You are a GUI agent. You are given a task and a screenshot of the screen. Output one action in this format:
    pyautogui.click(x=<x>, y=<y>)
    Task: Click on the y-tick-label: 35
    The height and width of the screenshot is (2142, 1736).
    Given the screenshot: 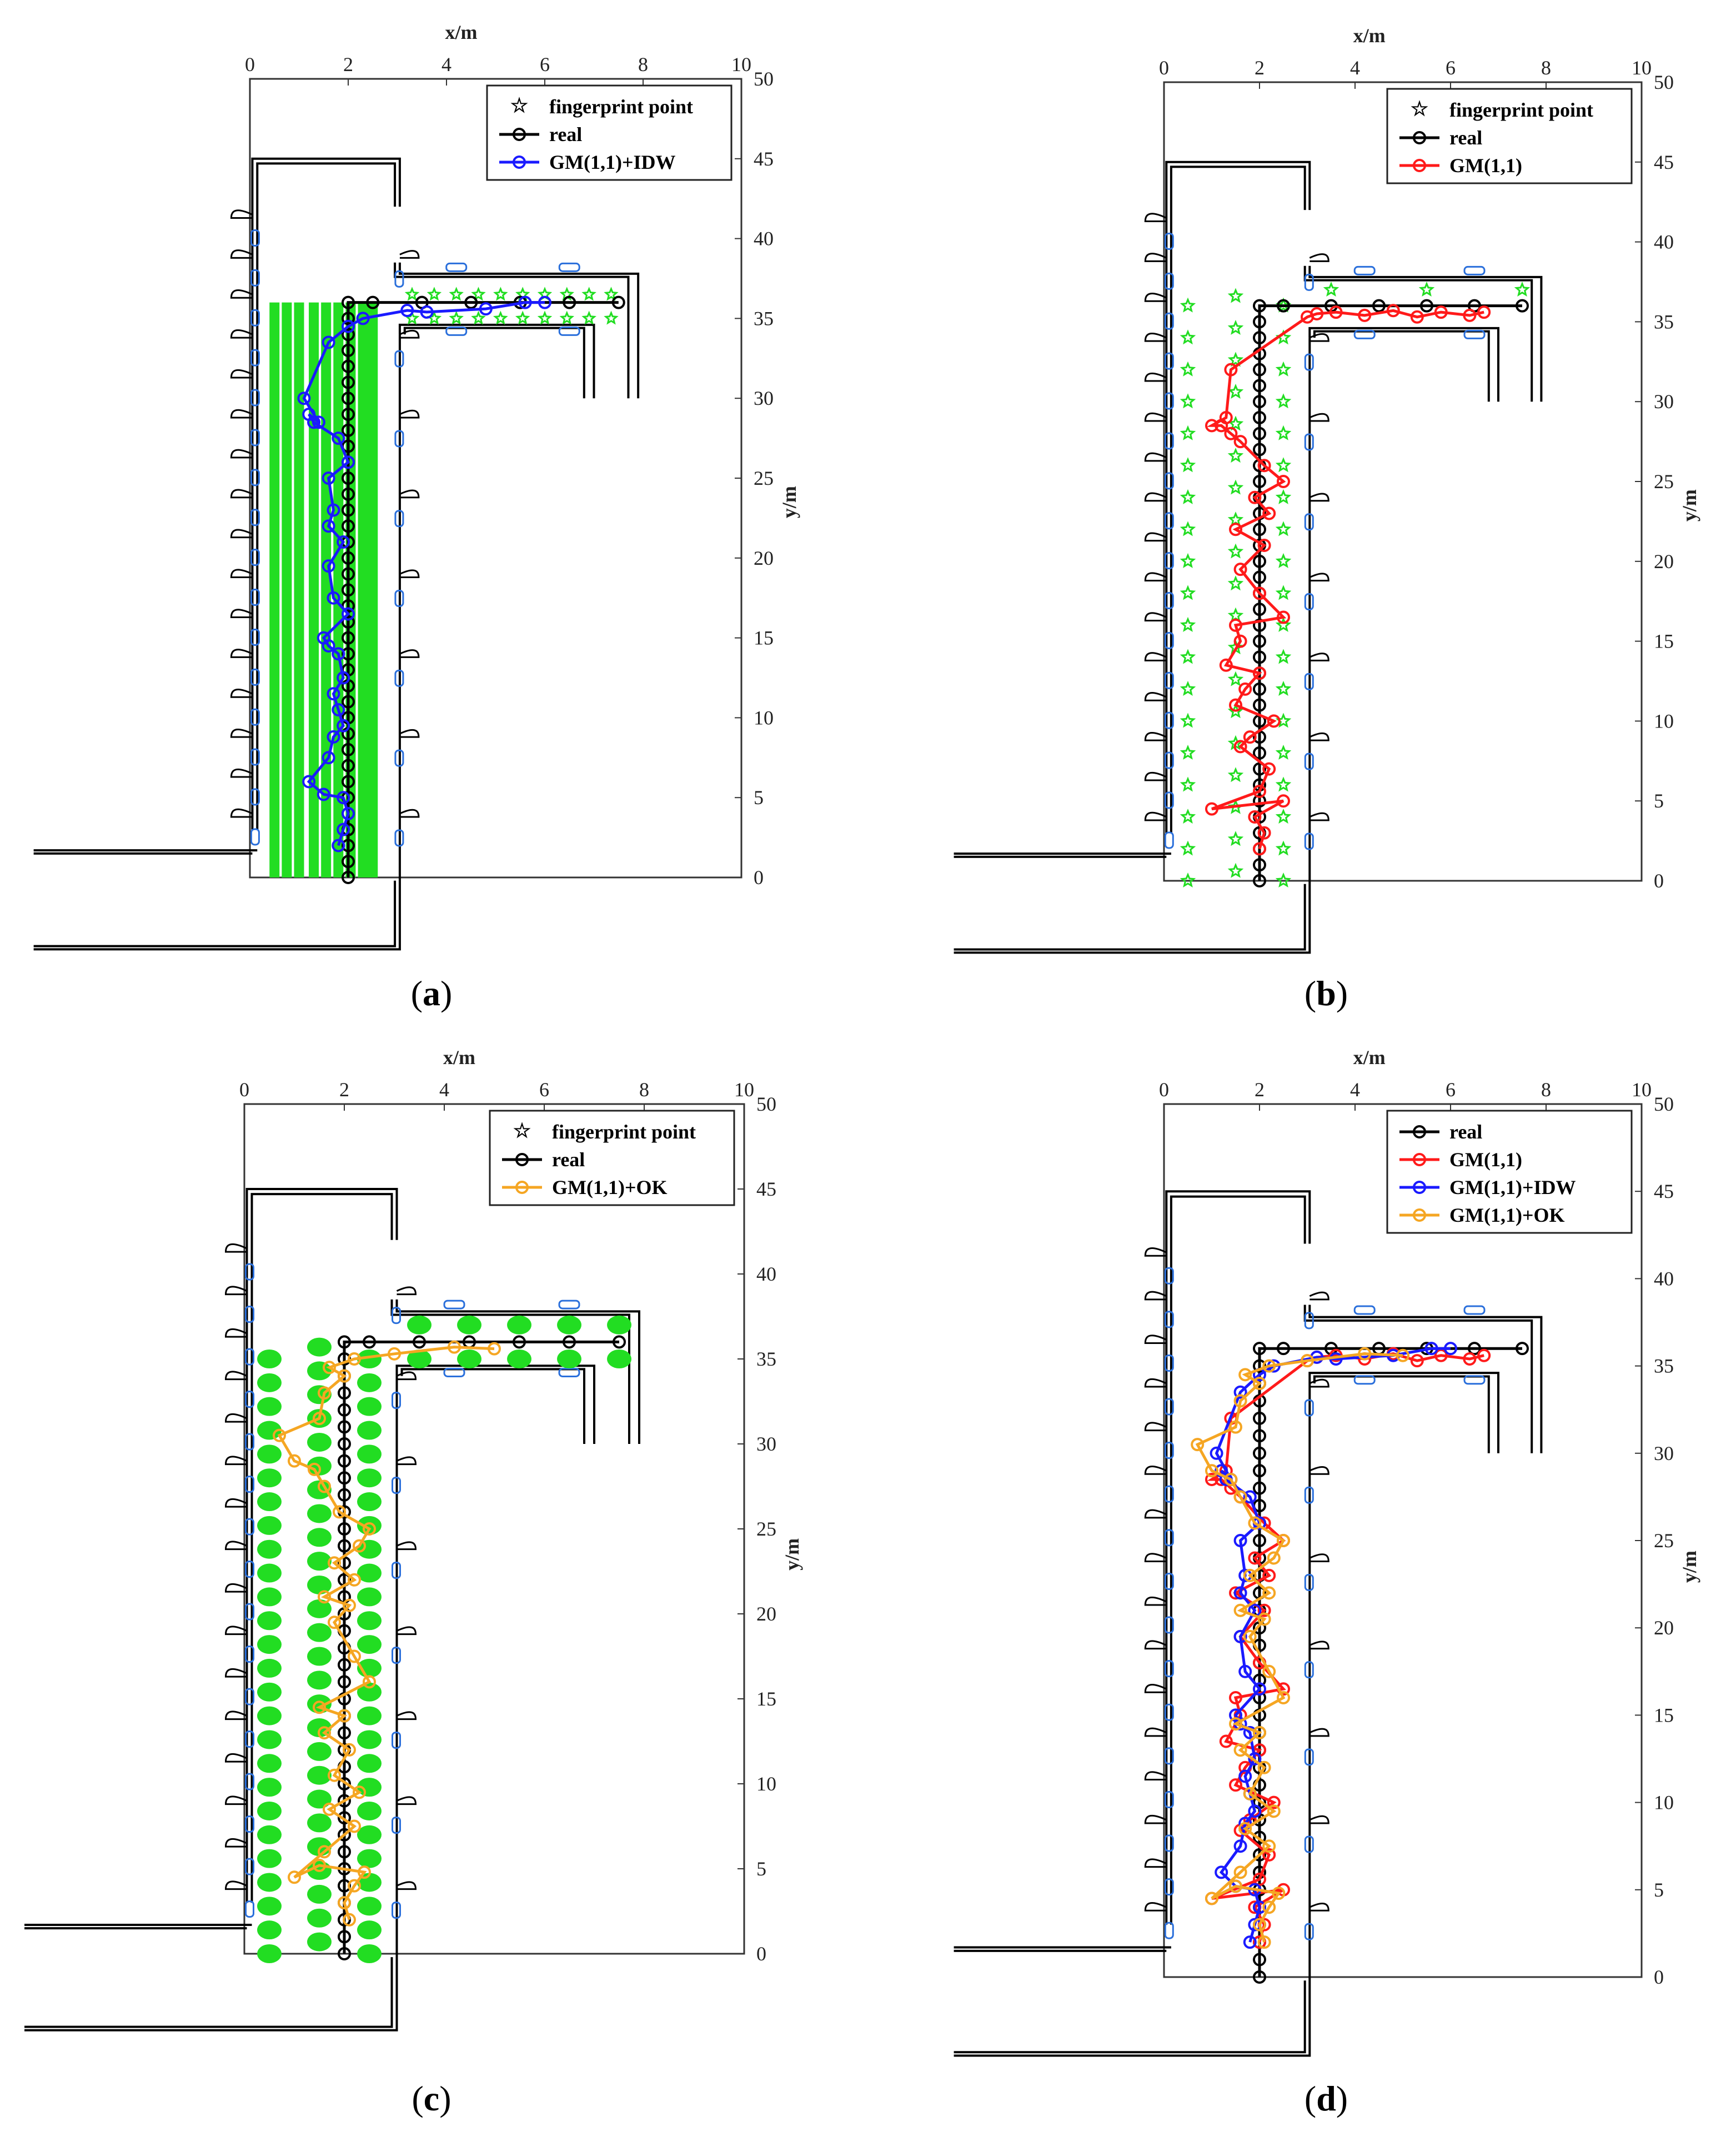 What is the action you would take?
    pyautogui.click(x=766, y=1359)
    